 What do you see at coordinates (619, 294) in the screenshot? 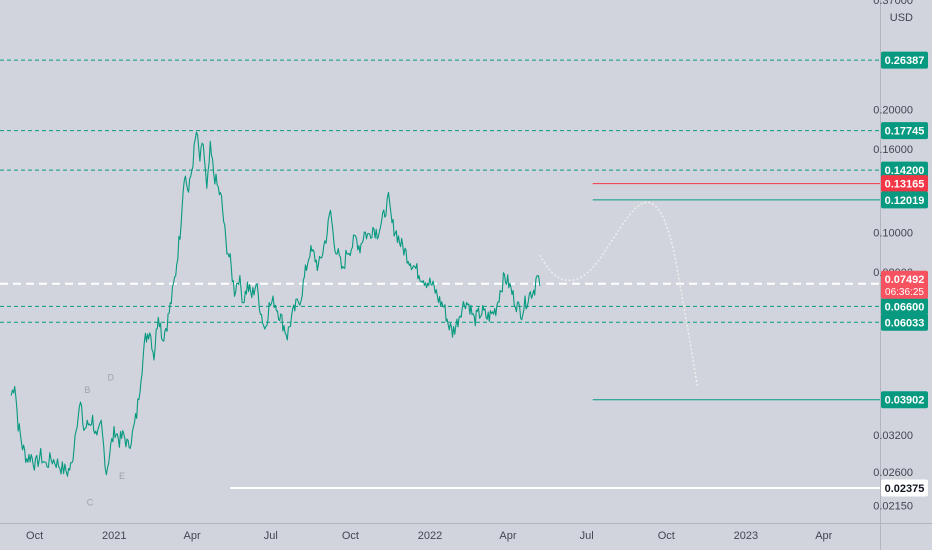
I see `projection-path` at bounding box center [619, 294].